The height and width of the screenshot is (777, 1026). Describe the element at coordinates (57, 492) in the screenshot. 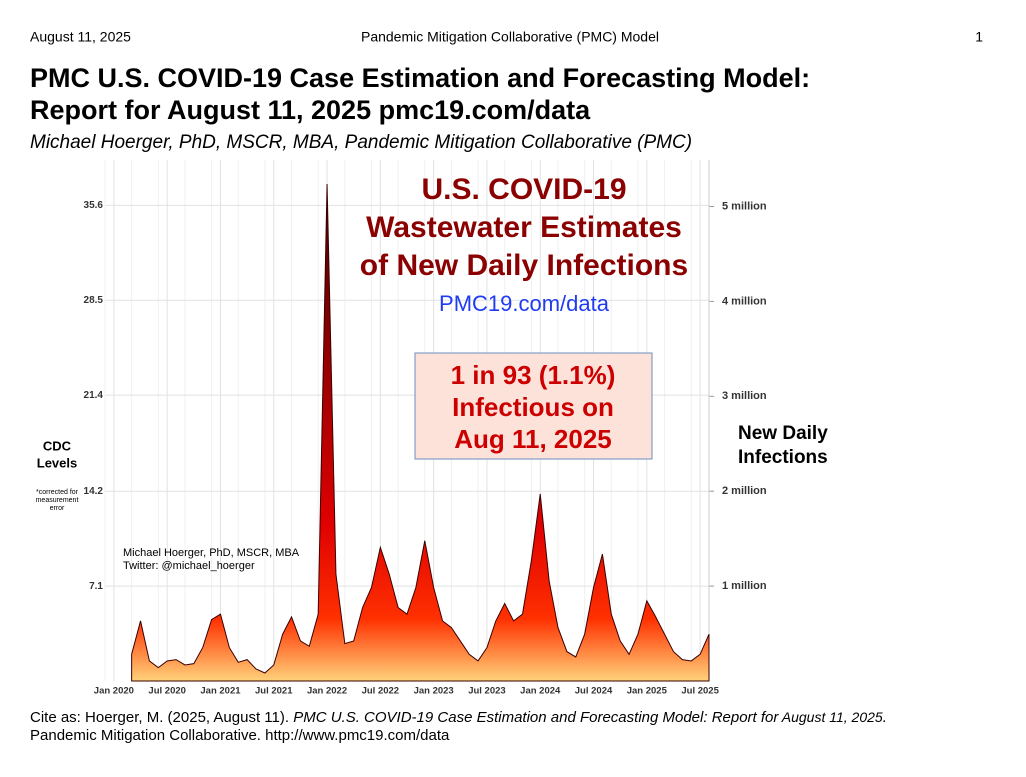

I see `y-axis-note: *corrected for` at that location.